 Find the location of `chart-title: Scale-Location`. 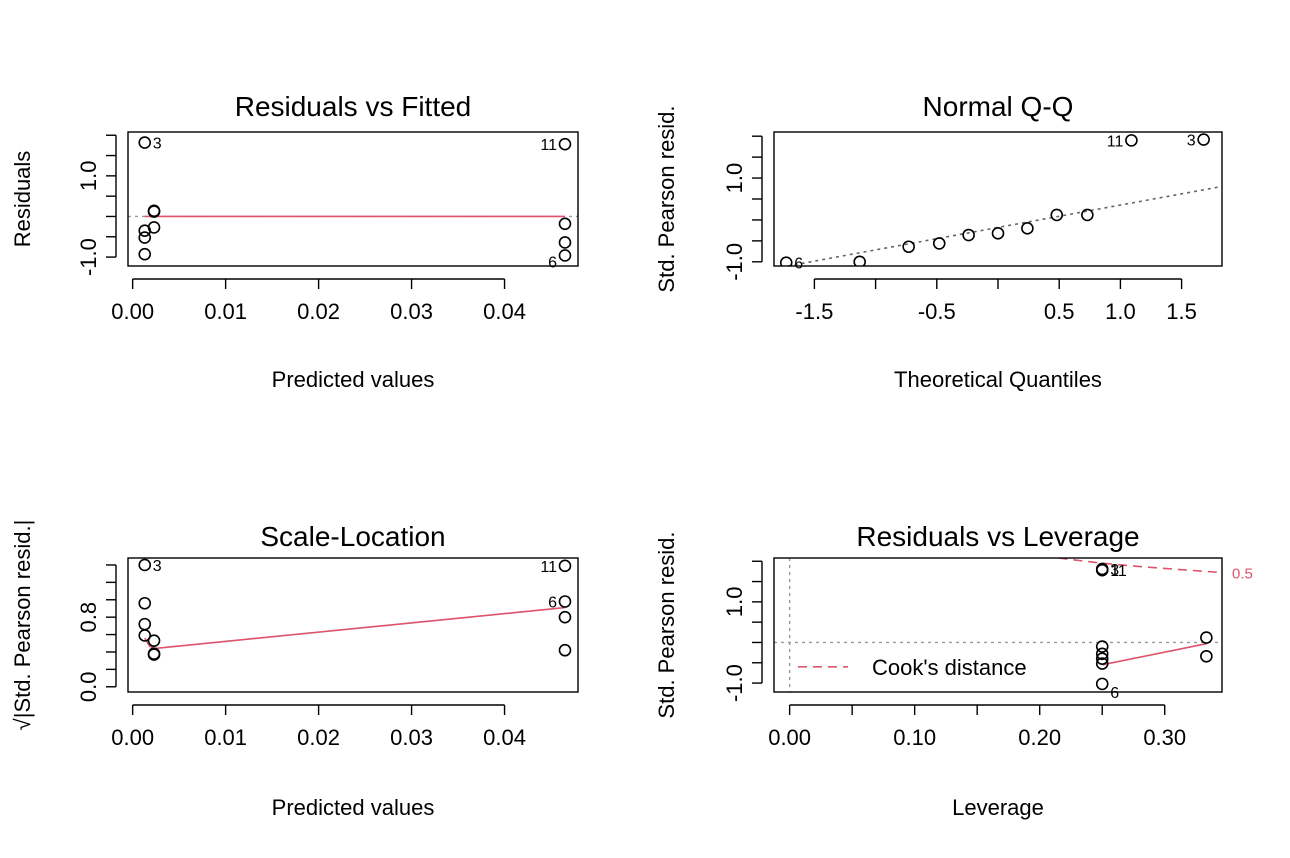

chart-title: Scale-Location is located at coordinates (352, 536).